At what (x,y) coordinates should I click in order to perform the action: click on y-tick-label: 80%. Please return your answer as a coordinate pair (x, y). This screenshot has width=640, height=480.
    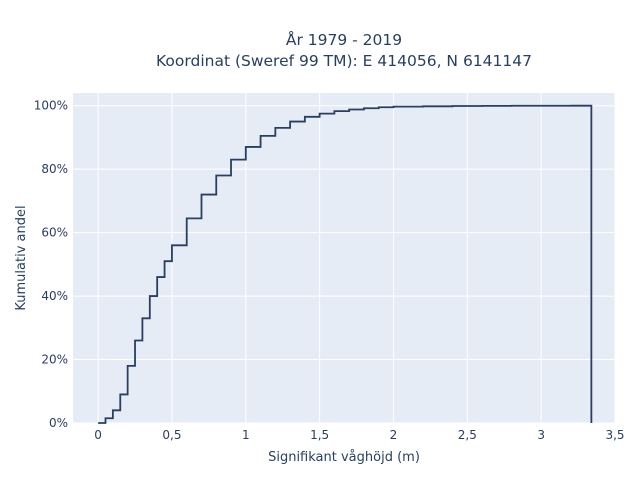
    Looking at the image, I should click on (54, 169).